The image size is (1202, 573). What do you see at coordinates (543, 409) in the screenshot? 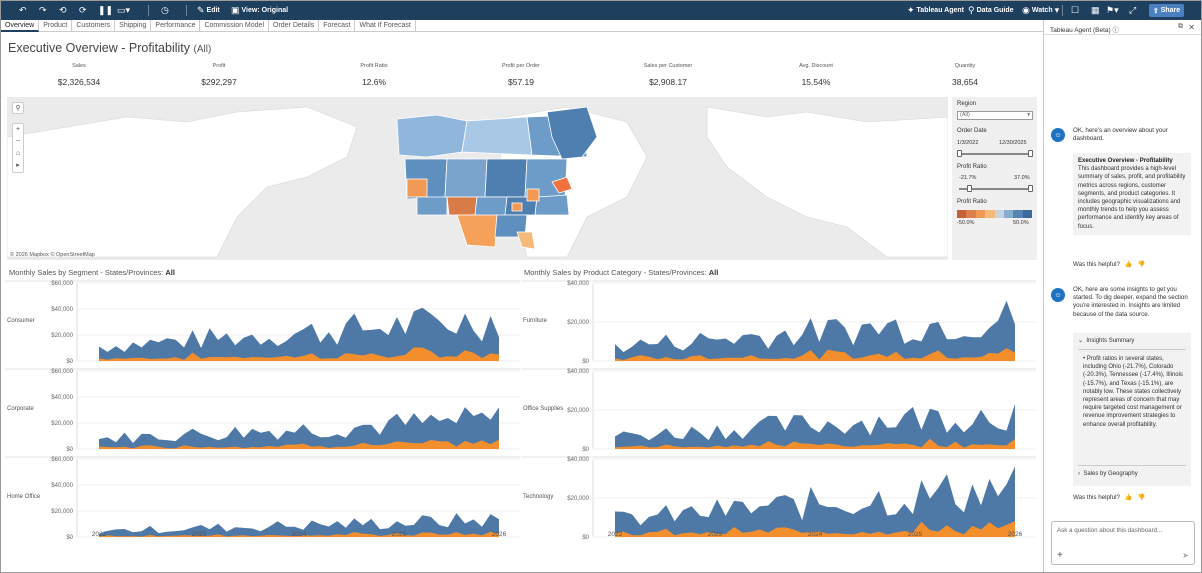
I see `row-label: Office Supplies` at bounding box center [543, 409].